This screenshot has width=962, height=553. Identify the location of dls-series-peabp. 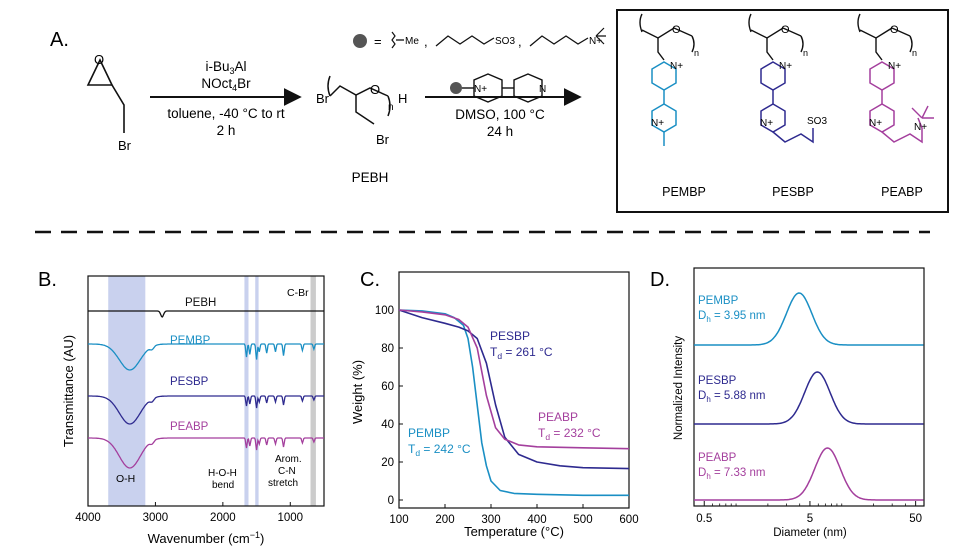
(809, 474).